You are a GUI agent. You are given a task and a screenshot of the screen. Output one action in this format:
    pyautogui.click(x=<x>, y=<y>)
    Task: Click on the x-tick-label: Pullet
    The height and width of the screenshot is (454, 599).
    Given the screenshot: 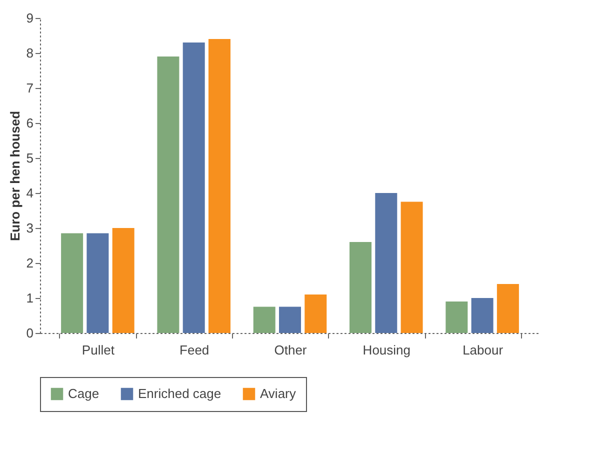 What is the action you would take?
    pyautogui.click(x=98, y=350)
    